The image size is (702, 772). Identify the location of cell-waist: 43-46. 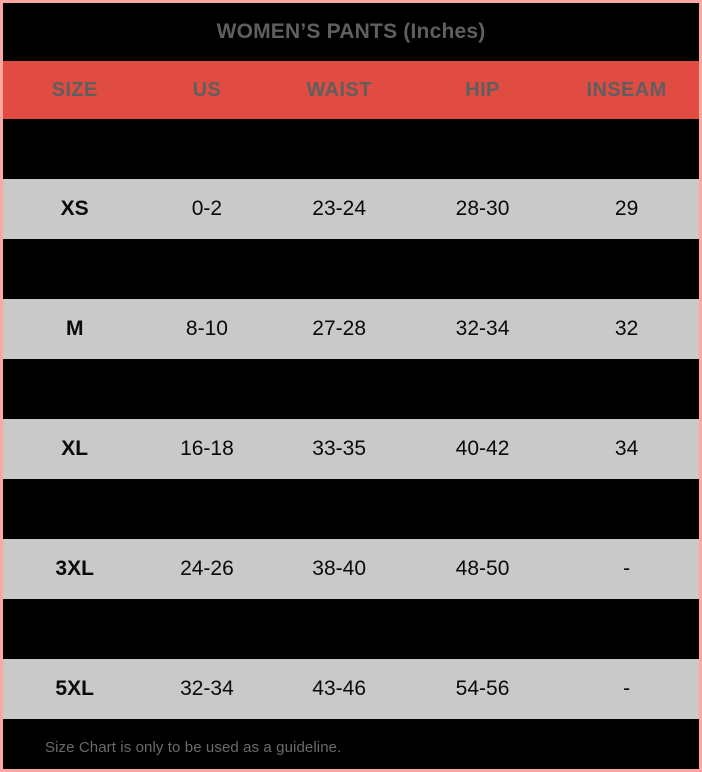
(339, 688).